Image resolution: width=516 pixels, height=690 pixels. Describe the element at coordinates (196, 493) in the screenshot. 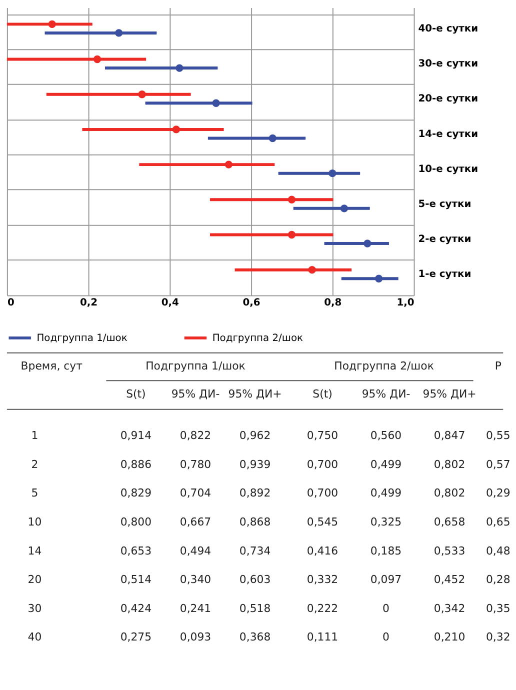

I see `text: 0,704` at that location.